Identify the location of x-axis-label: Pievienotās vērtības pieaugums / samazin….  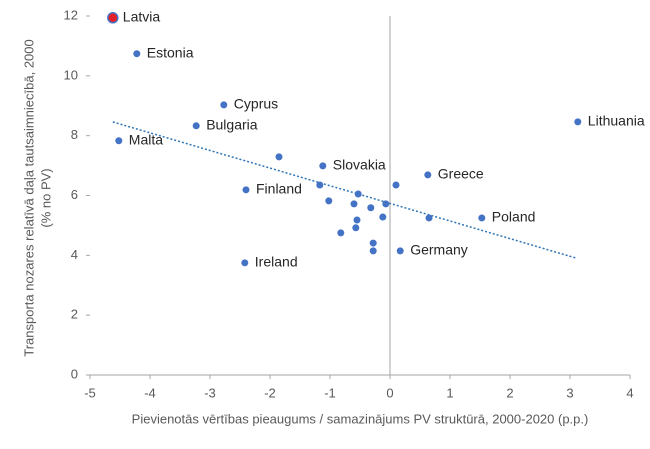
(360, 418).